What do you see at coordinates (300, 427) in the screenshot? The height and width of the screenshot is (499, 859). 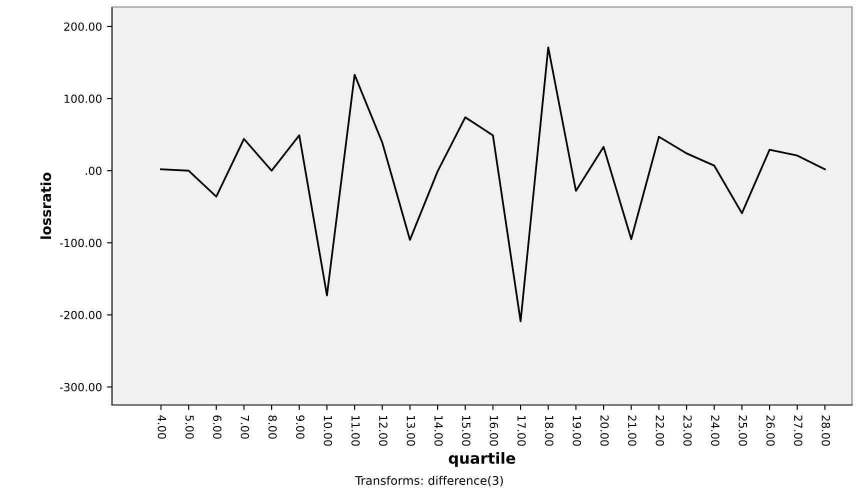 I see `x-tick-label: 9.00` at bounding box center [300, 427].